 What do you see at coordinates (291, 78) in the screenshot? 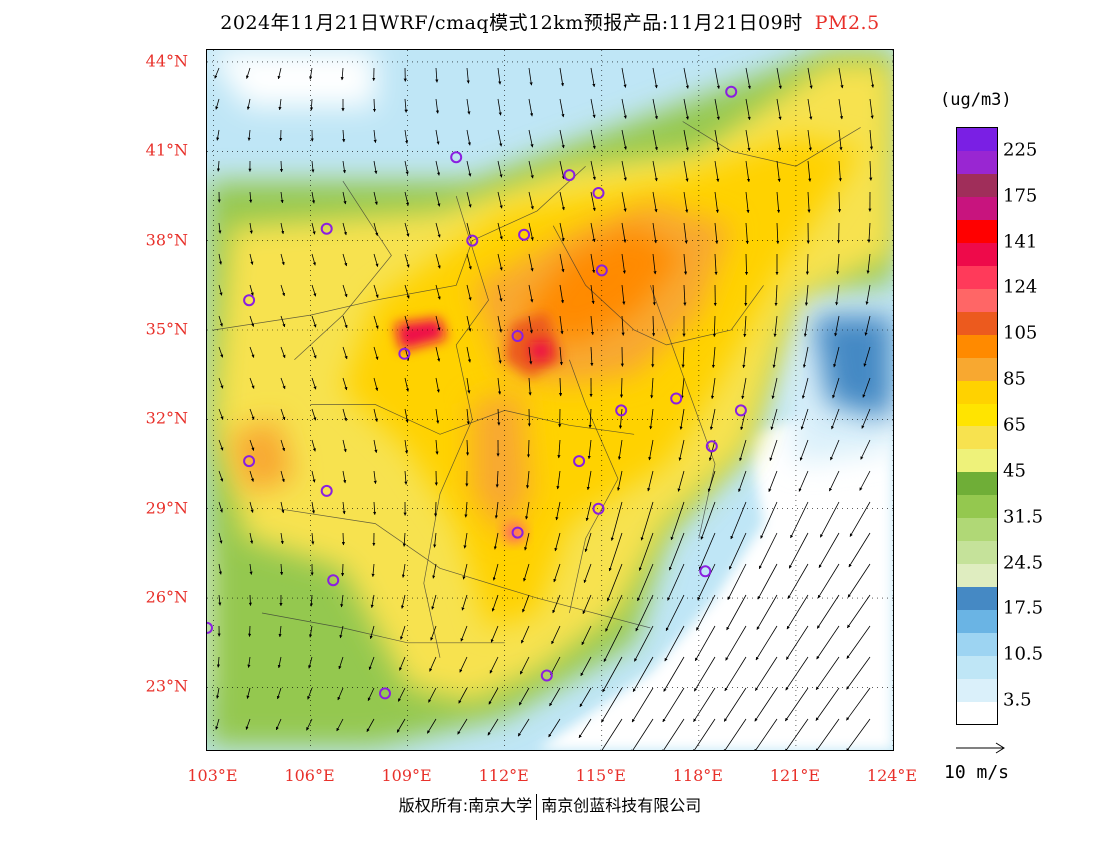
I see `concentration-patch` at bounding box center [291, 78].